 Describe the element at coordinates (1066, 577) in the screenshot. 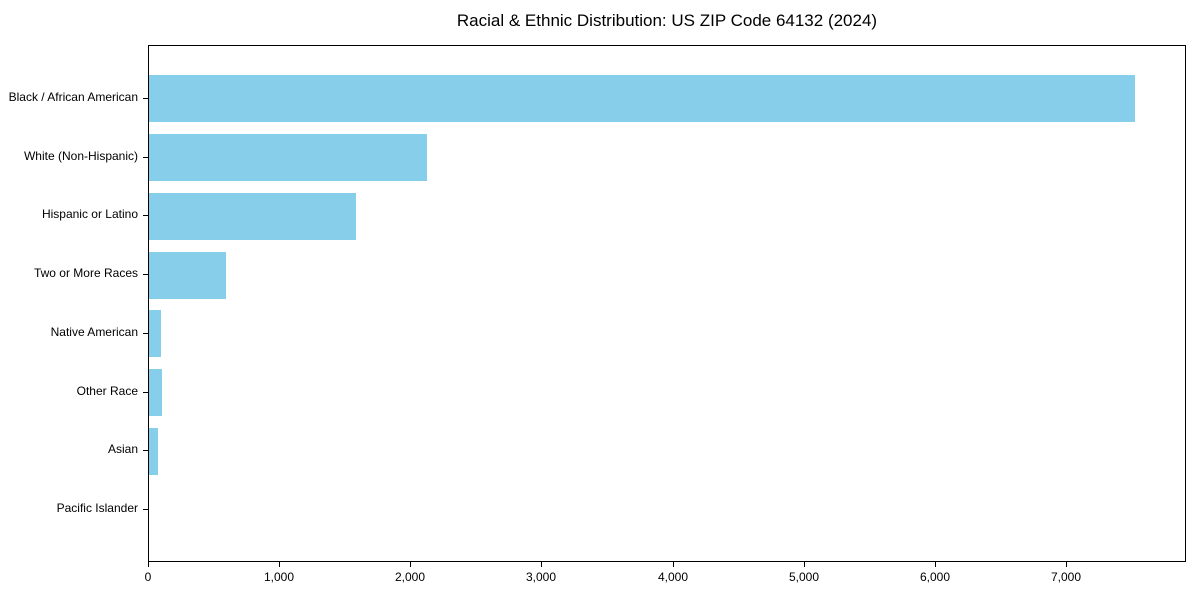

I see `x-tick-label: 7,000` at that location.